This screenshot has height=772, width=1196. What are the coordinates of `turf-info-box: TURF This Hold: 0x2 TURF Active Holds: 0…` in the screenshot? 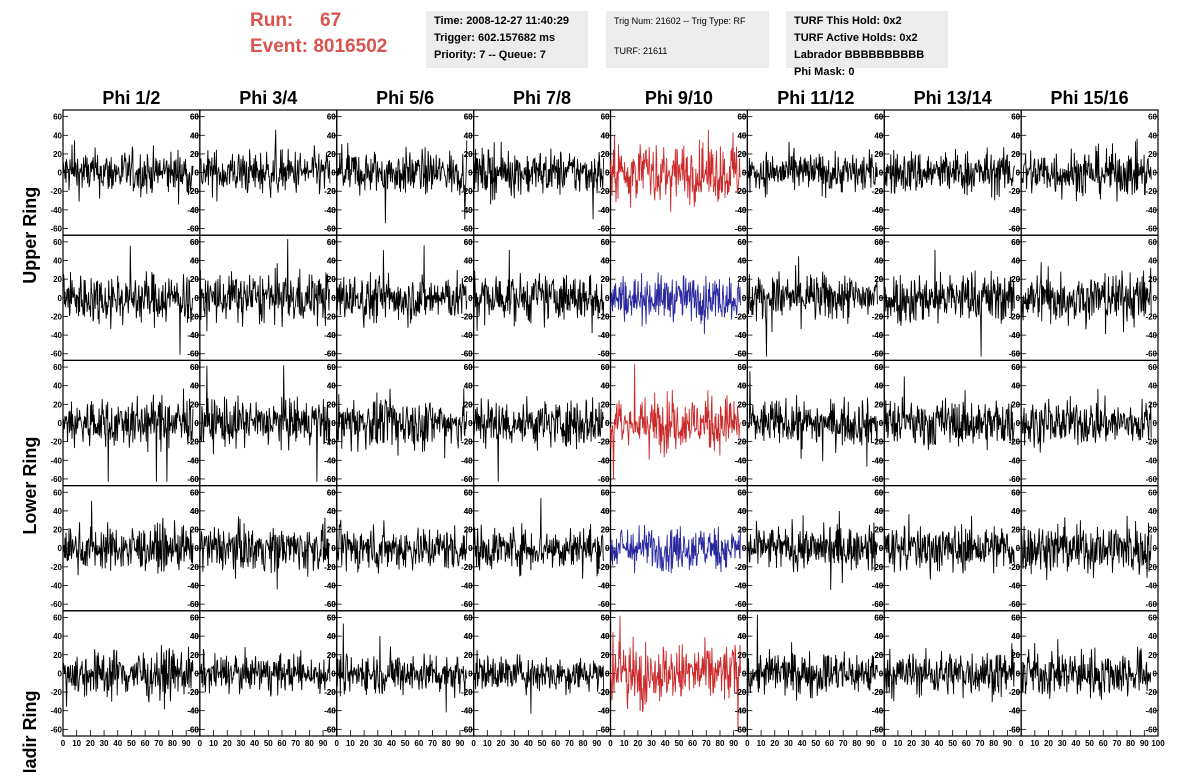 It's located at (867, 44).